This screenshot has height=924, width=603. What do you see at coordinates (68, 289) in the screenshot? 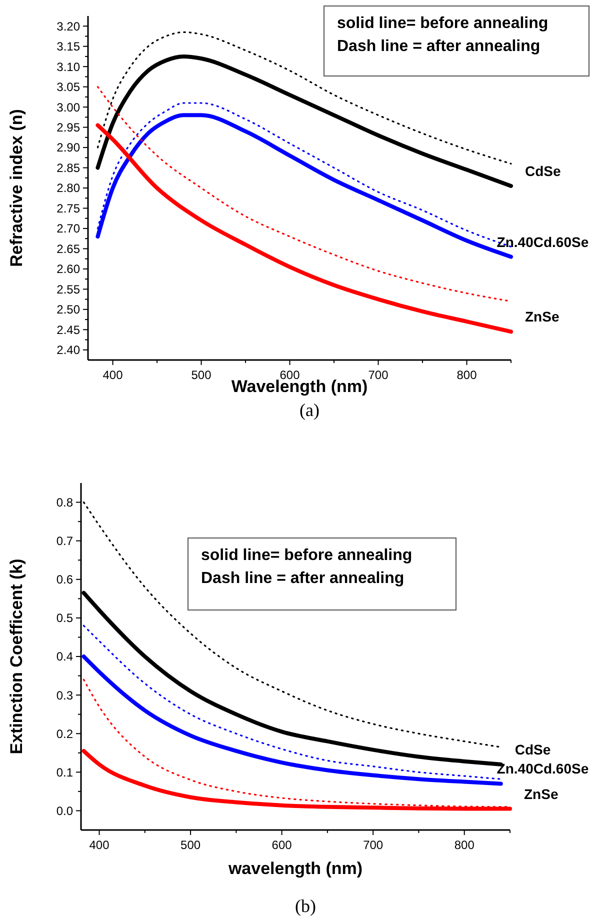
I see `y-tick-label: 2.55` at bounding box center [68, 289].